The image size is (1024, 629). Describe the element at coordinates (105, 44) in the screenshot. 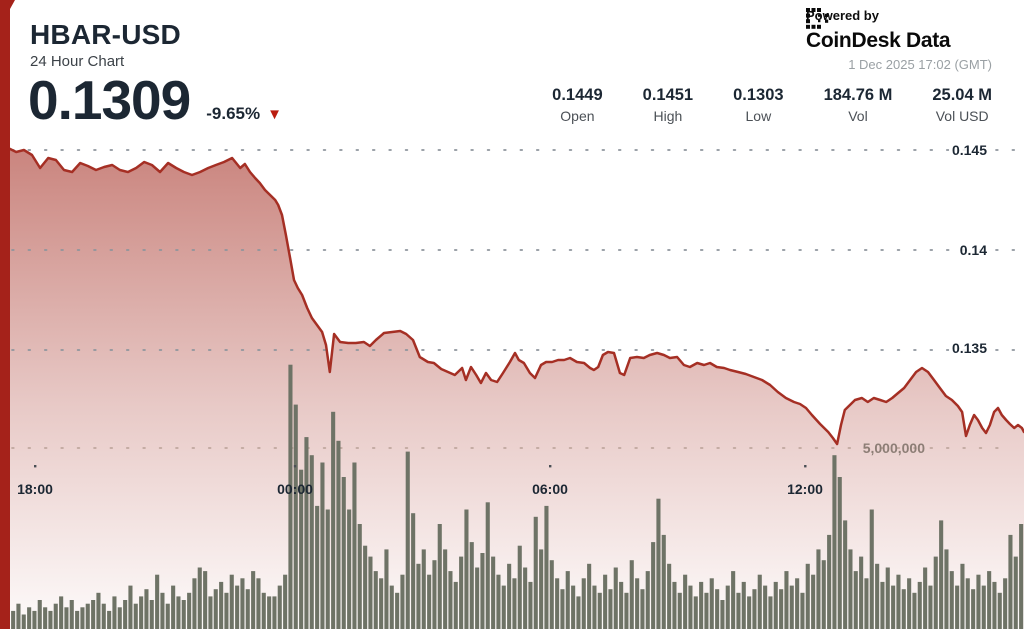

I see `header: HBAR-USD 24 Hour Chart` at that location.